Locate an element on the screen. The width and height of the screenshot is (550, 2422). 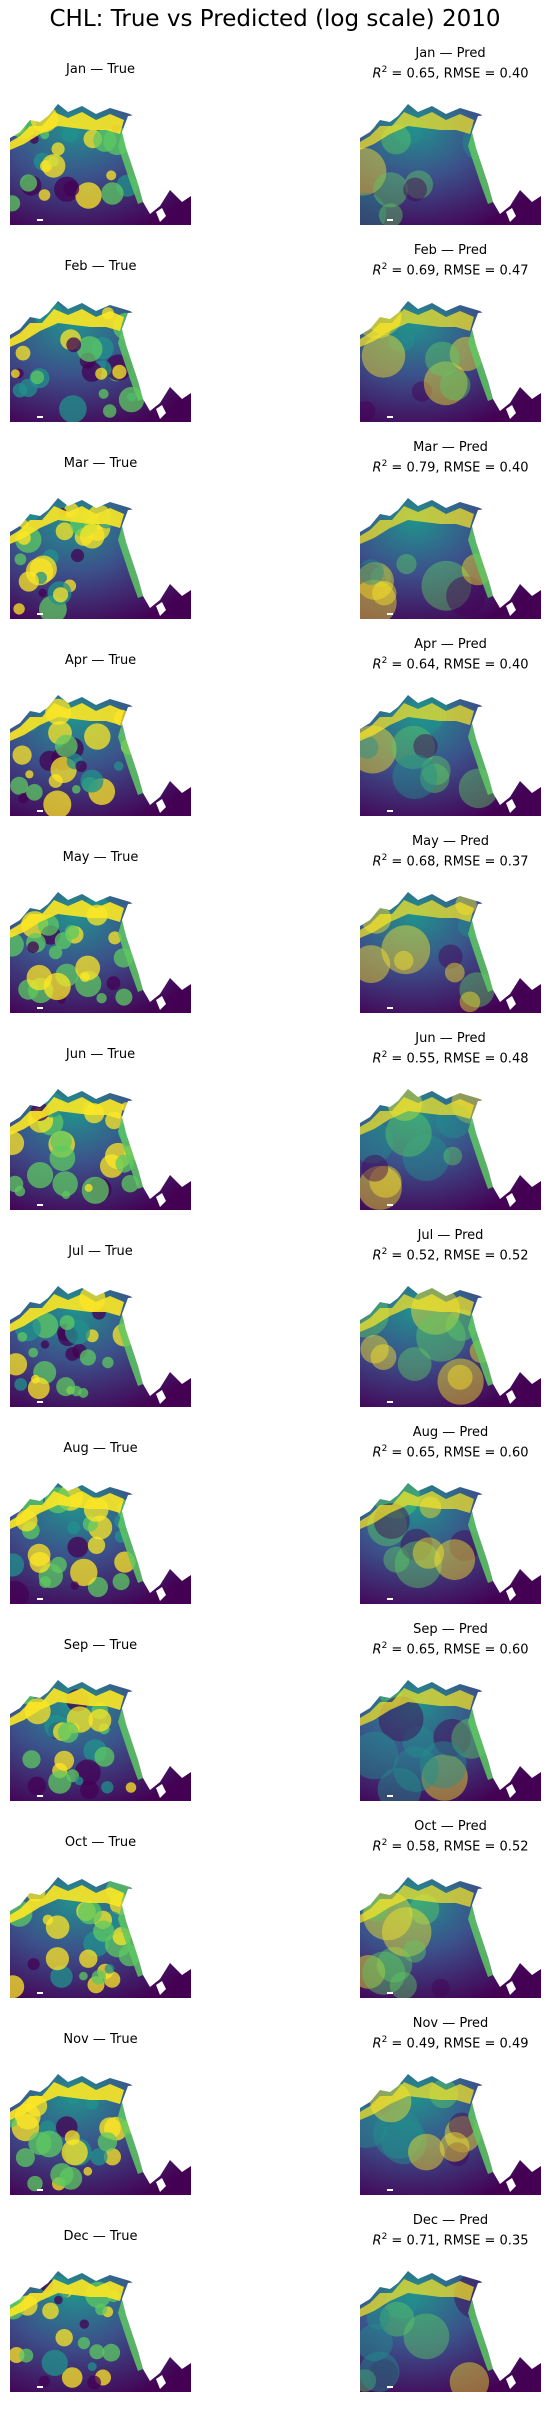
true-panel-title: Jul — True is located at coordinates (100, 1251).